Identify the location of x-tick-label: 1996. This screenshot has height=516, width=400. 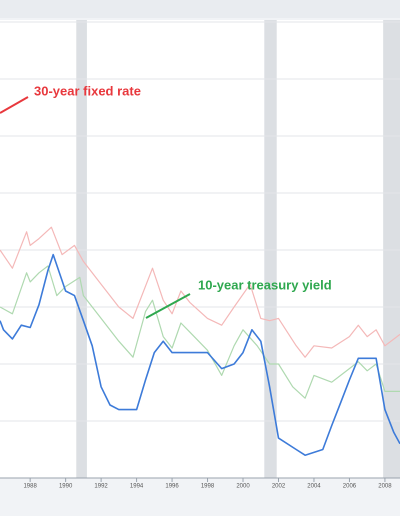
(172, 487).